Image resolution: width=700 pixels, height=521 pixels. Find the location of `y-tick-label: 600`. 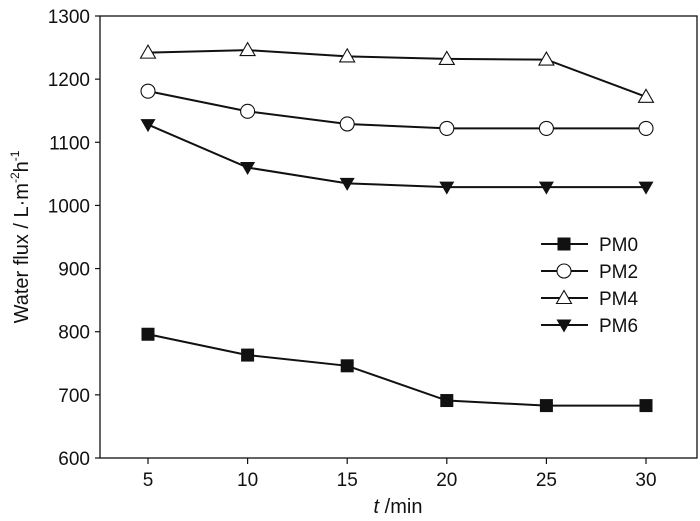

y-tick-label: 600 is located at coordinates (74, 459).